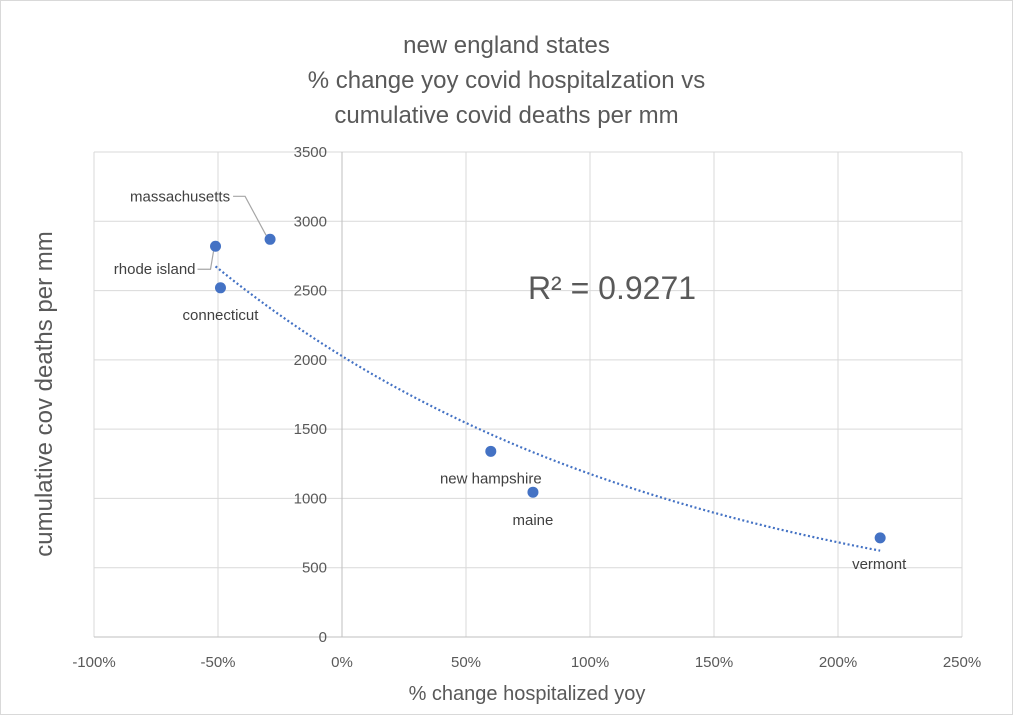 The image size is (1013, 715). What do you see at coordinates (323, 637) in the screenshot?
I see `y-tick-label: 0` at bounding box center [323, 637].